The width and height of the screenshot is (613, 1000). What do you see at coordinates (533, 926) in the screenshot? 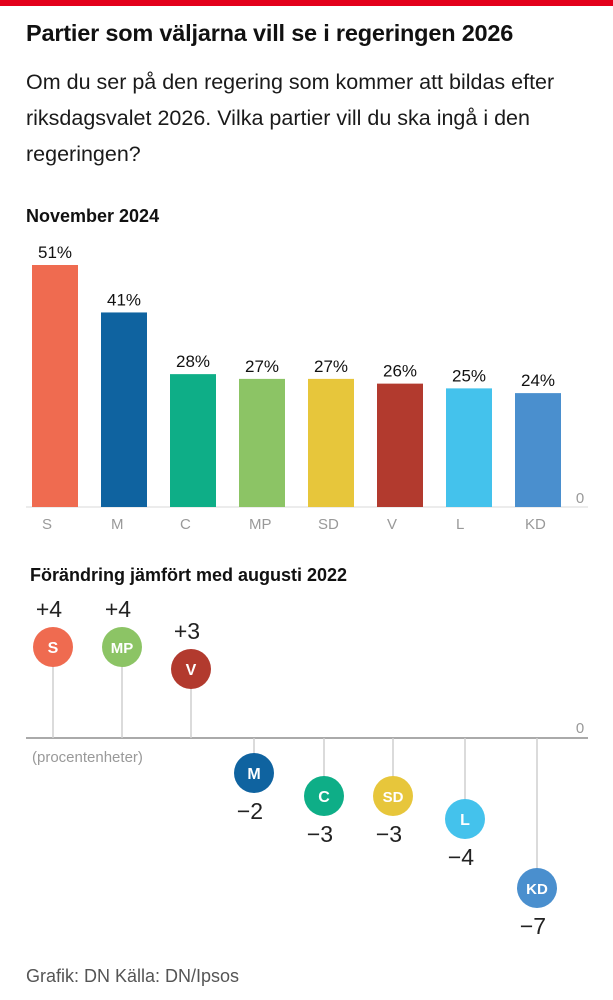
I see `change-value-kd: −7` at bounding box center [533, 926].